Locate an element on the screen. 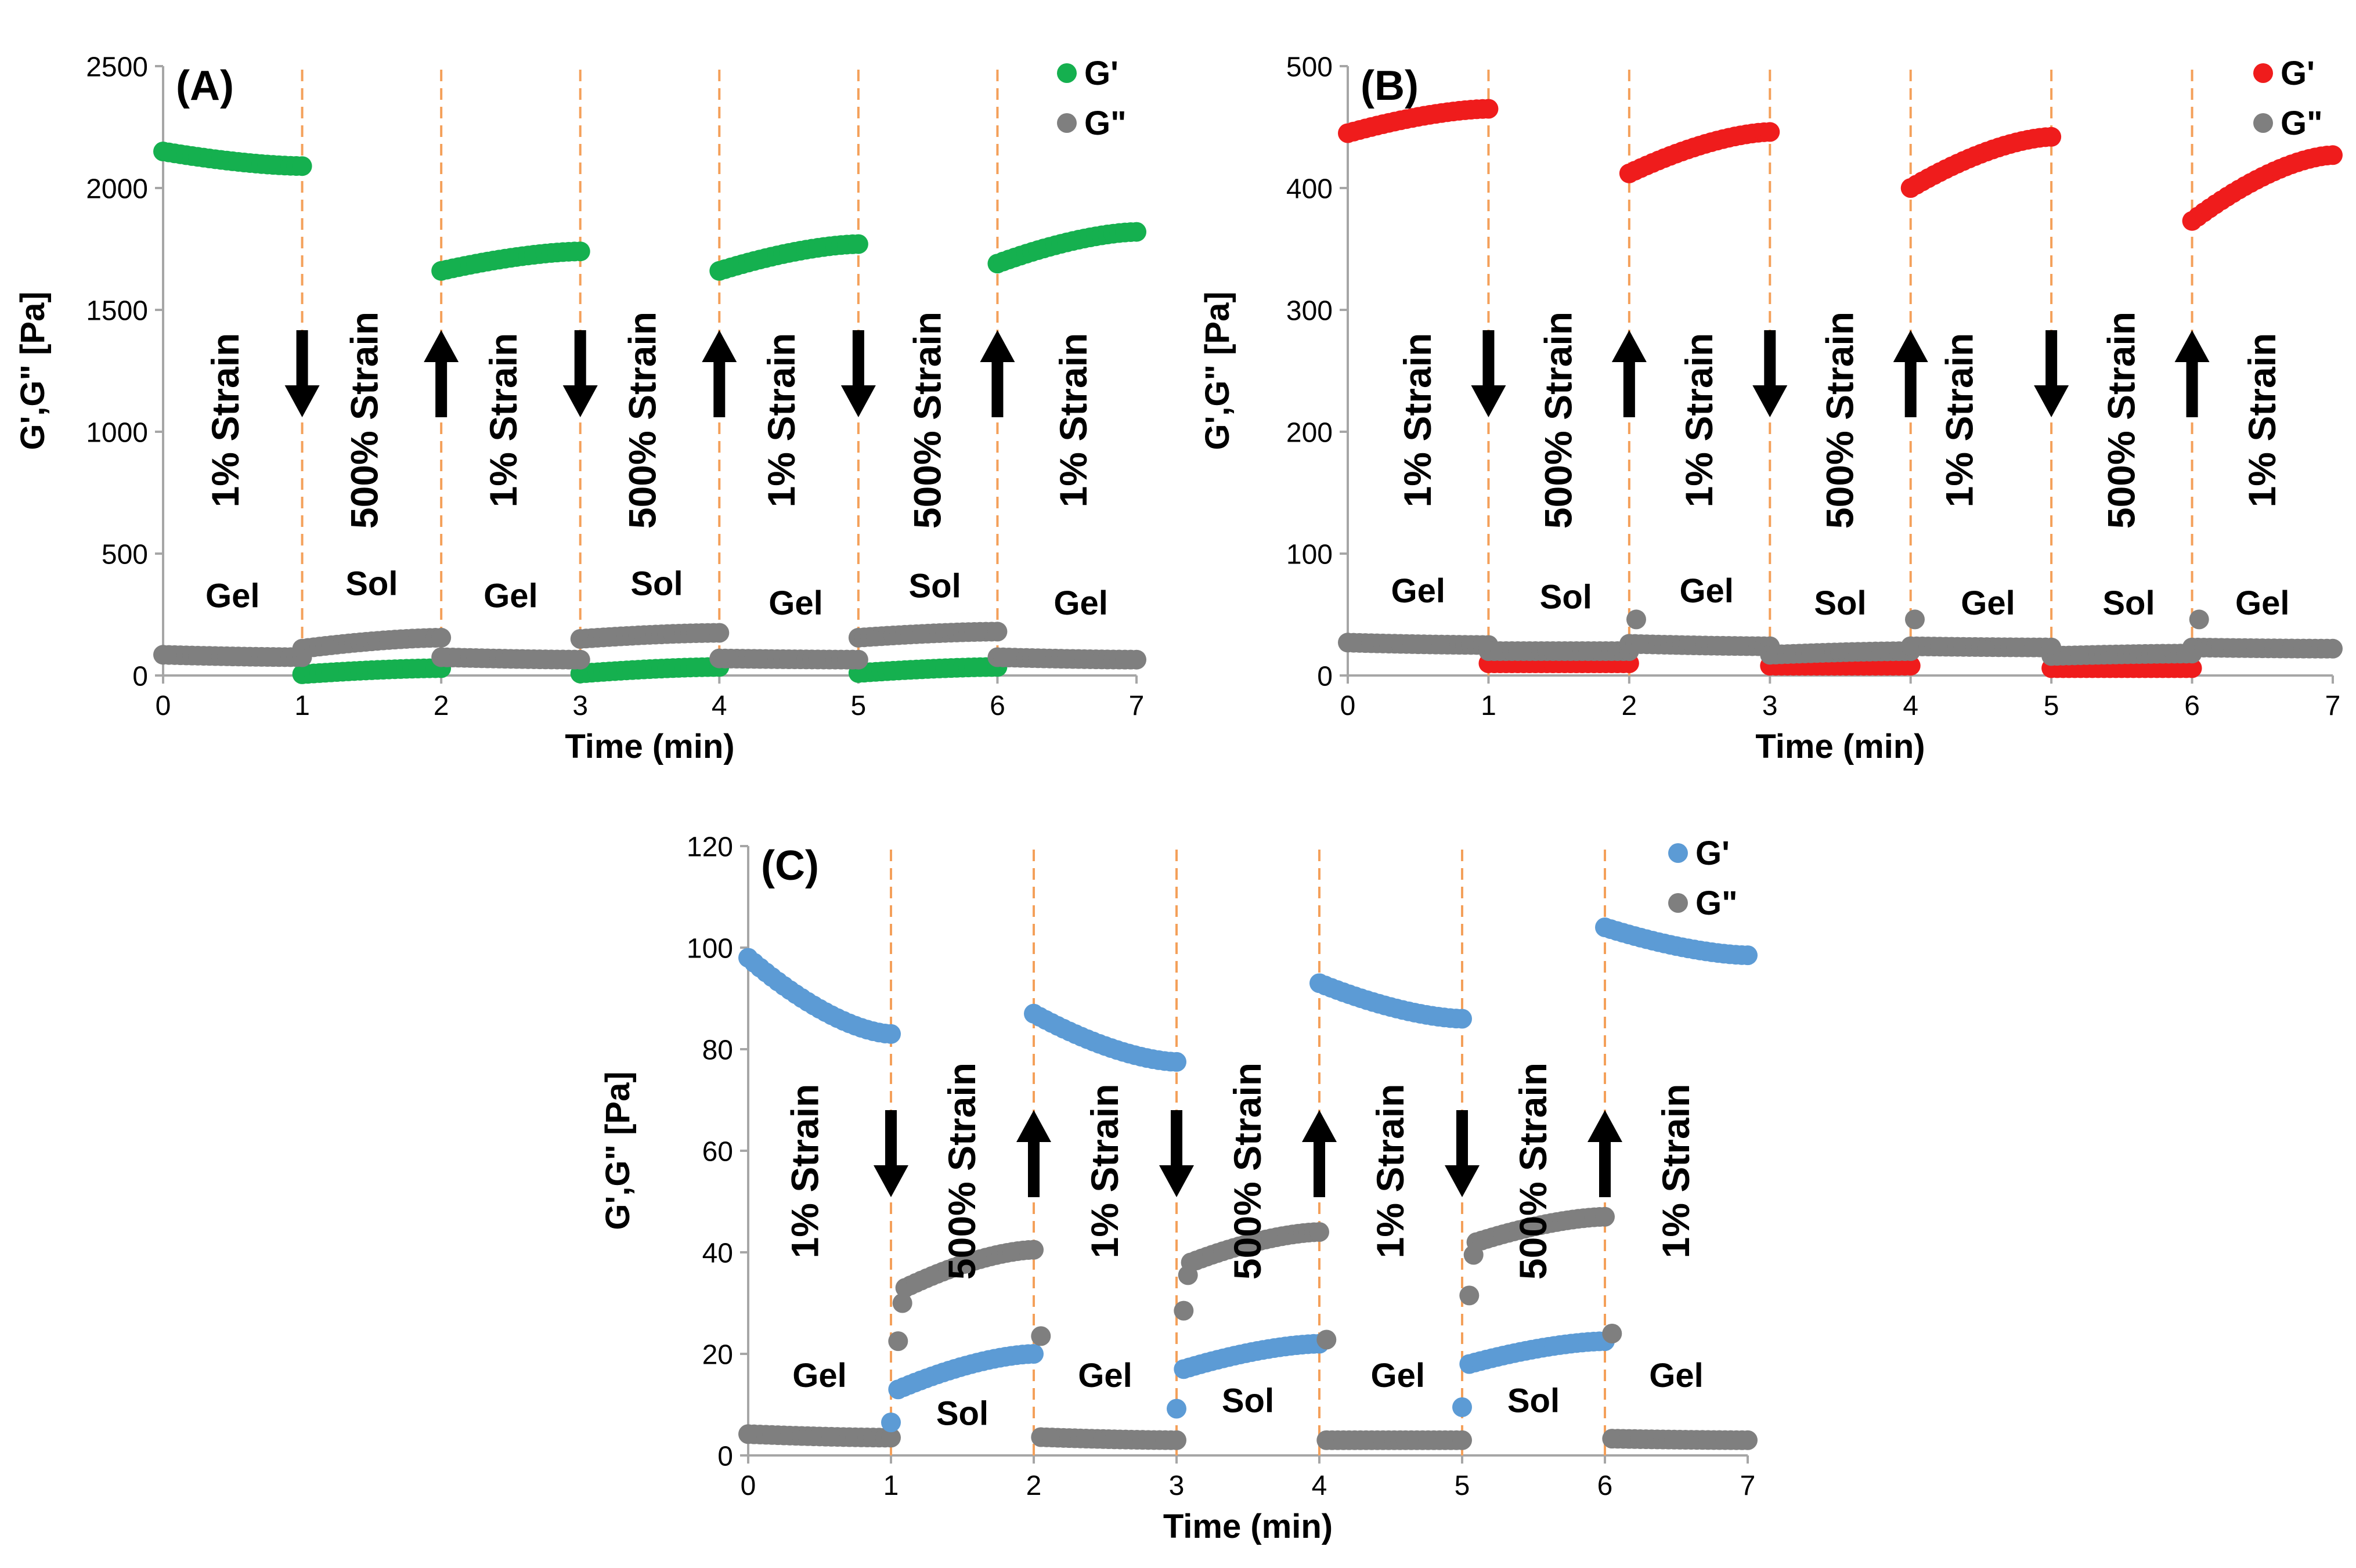 The width and height of the screenshot is (2356, 1568). x-tick-label: 4 is located at coordinates (1910, 706).